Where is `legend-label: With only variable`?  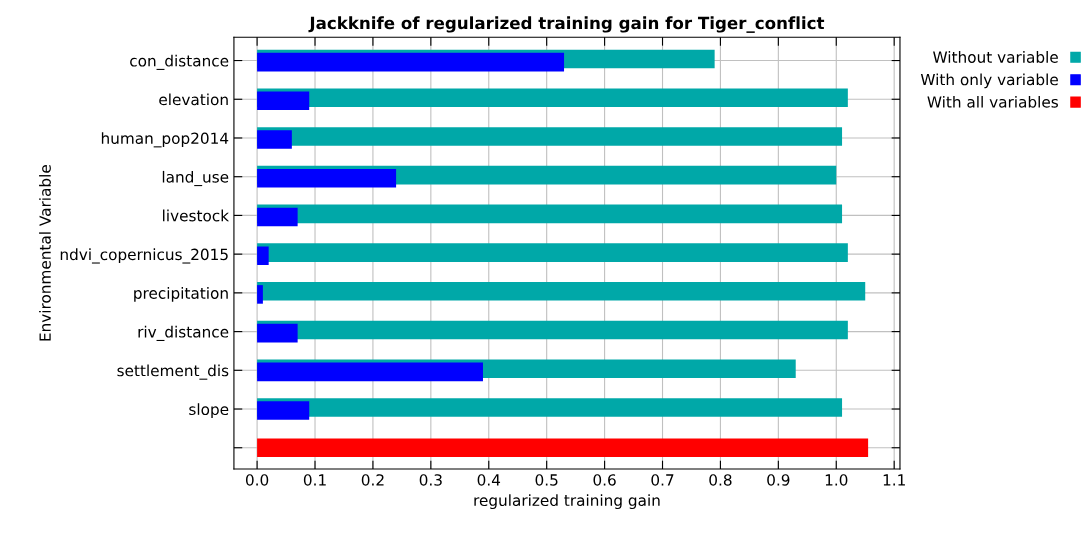 legend-label: With only variable is located at coordinates (989, 81).